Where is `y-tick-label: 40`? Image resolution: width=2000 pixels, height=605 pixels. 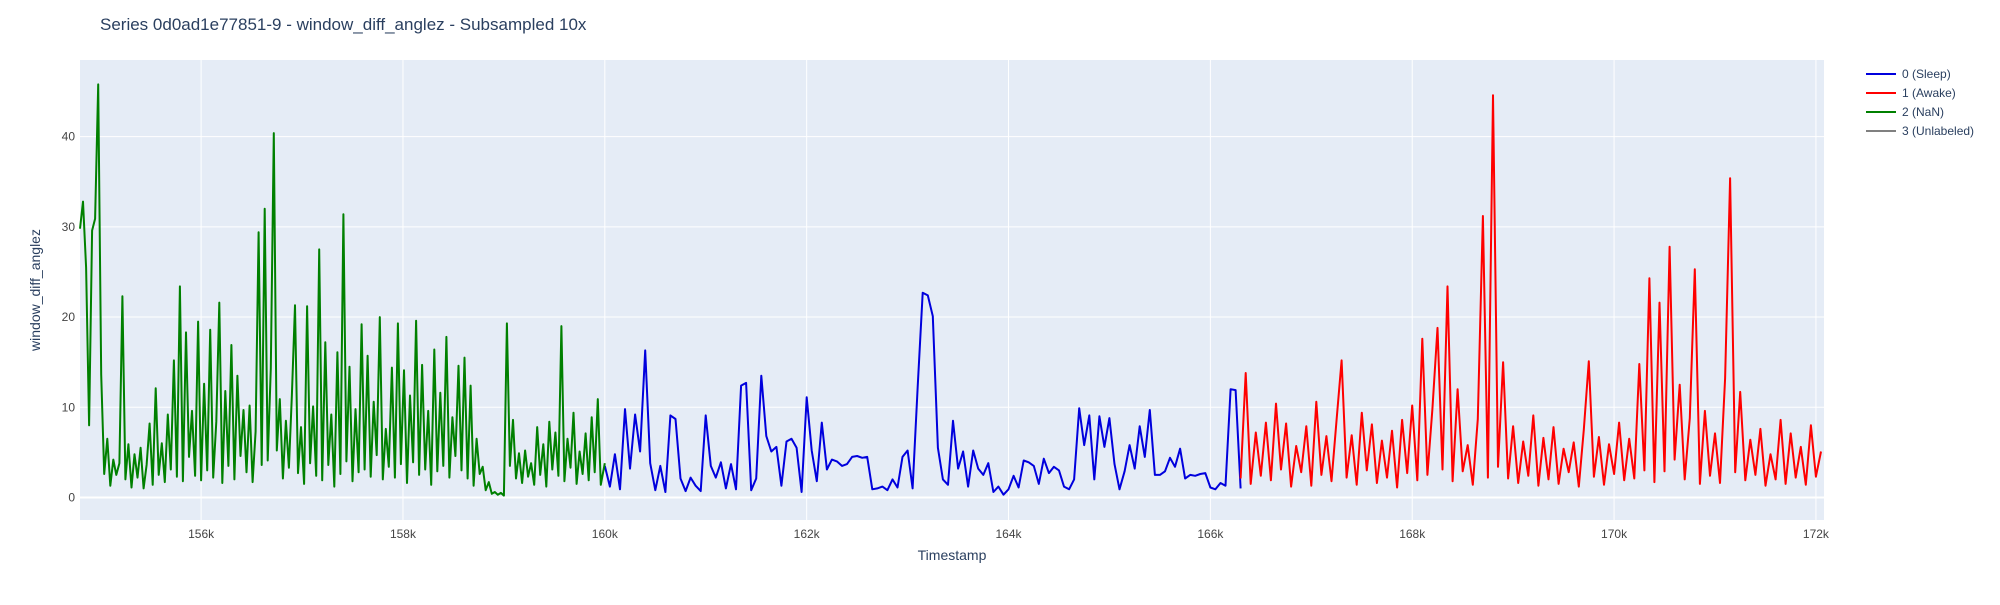 y-tick-label: 40 is located at coordinates (69, 137).